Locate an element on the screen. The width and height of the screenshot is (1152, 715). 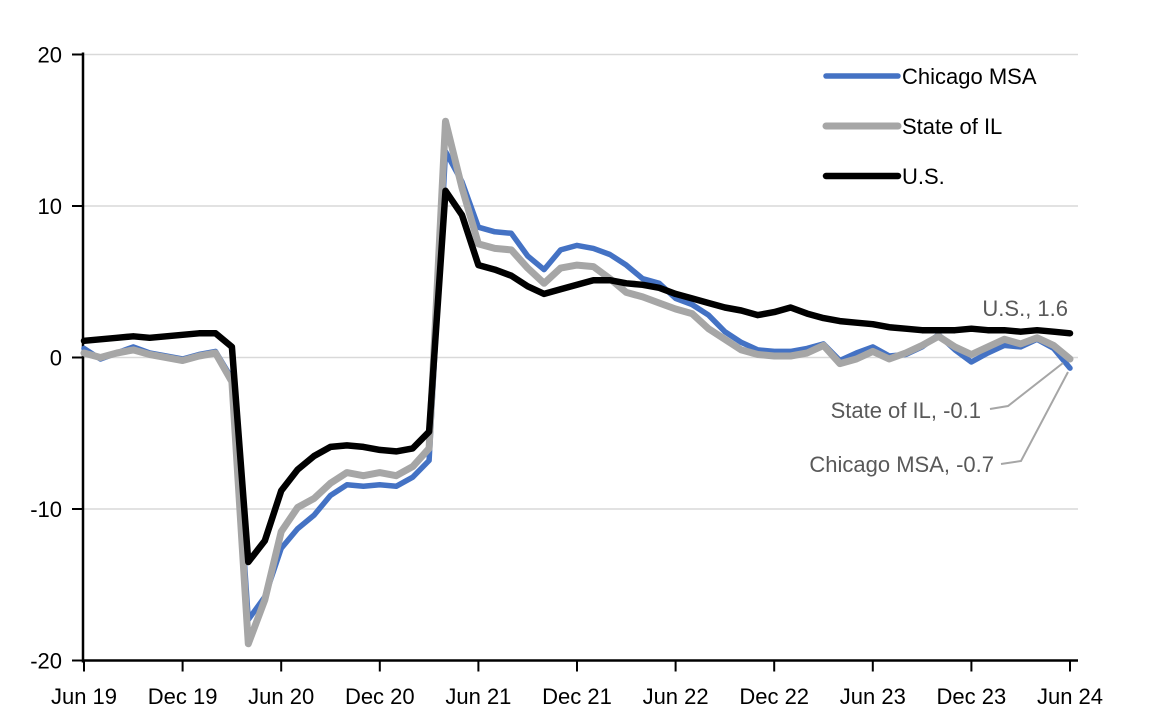
x-tick-label: Jun 22 is located at coordinates (676, 696).